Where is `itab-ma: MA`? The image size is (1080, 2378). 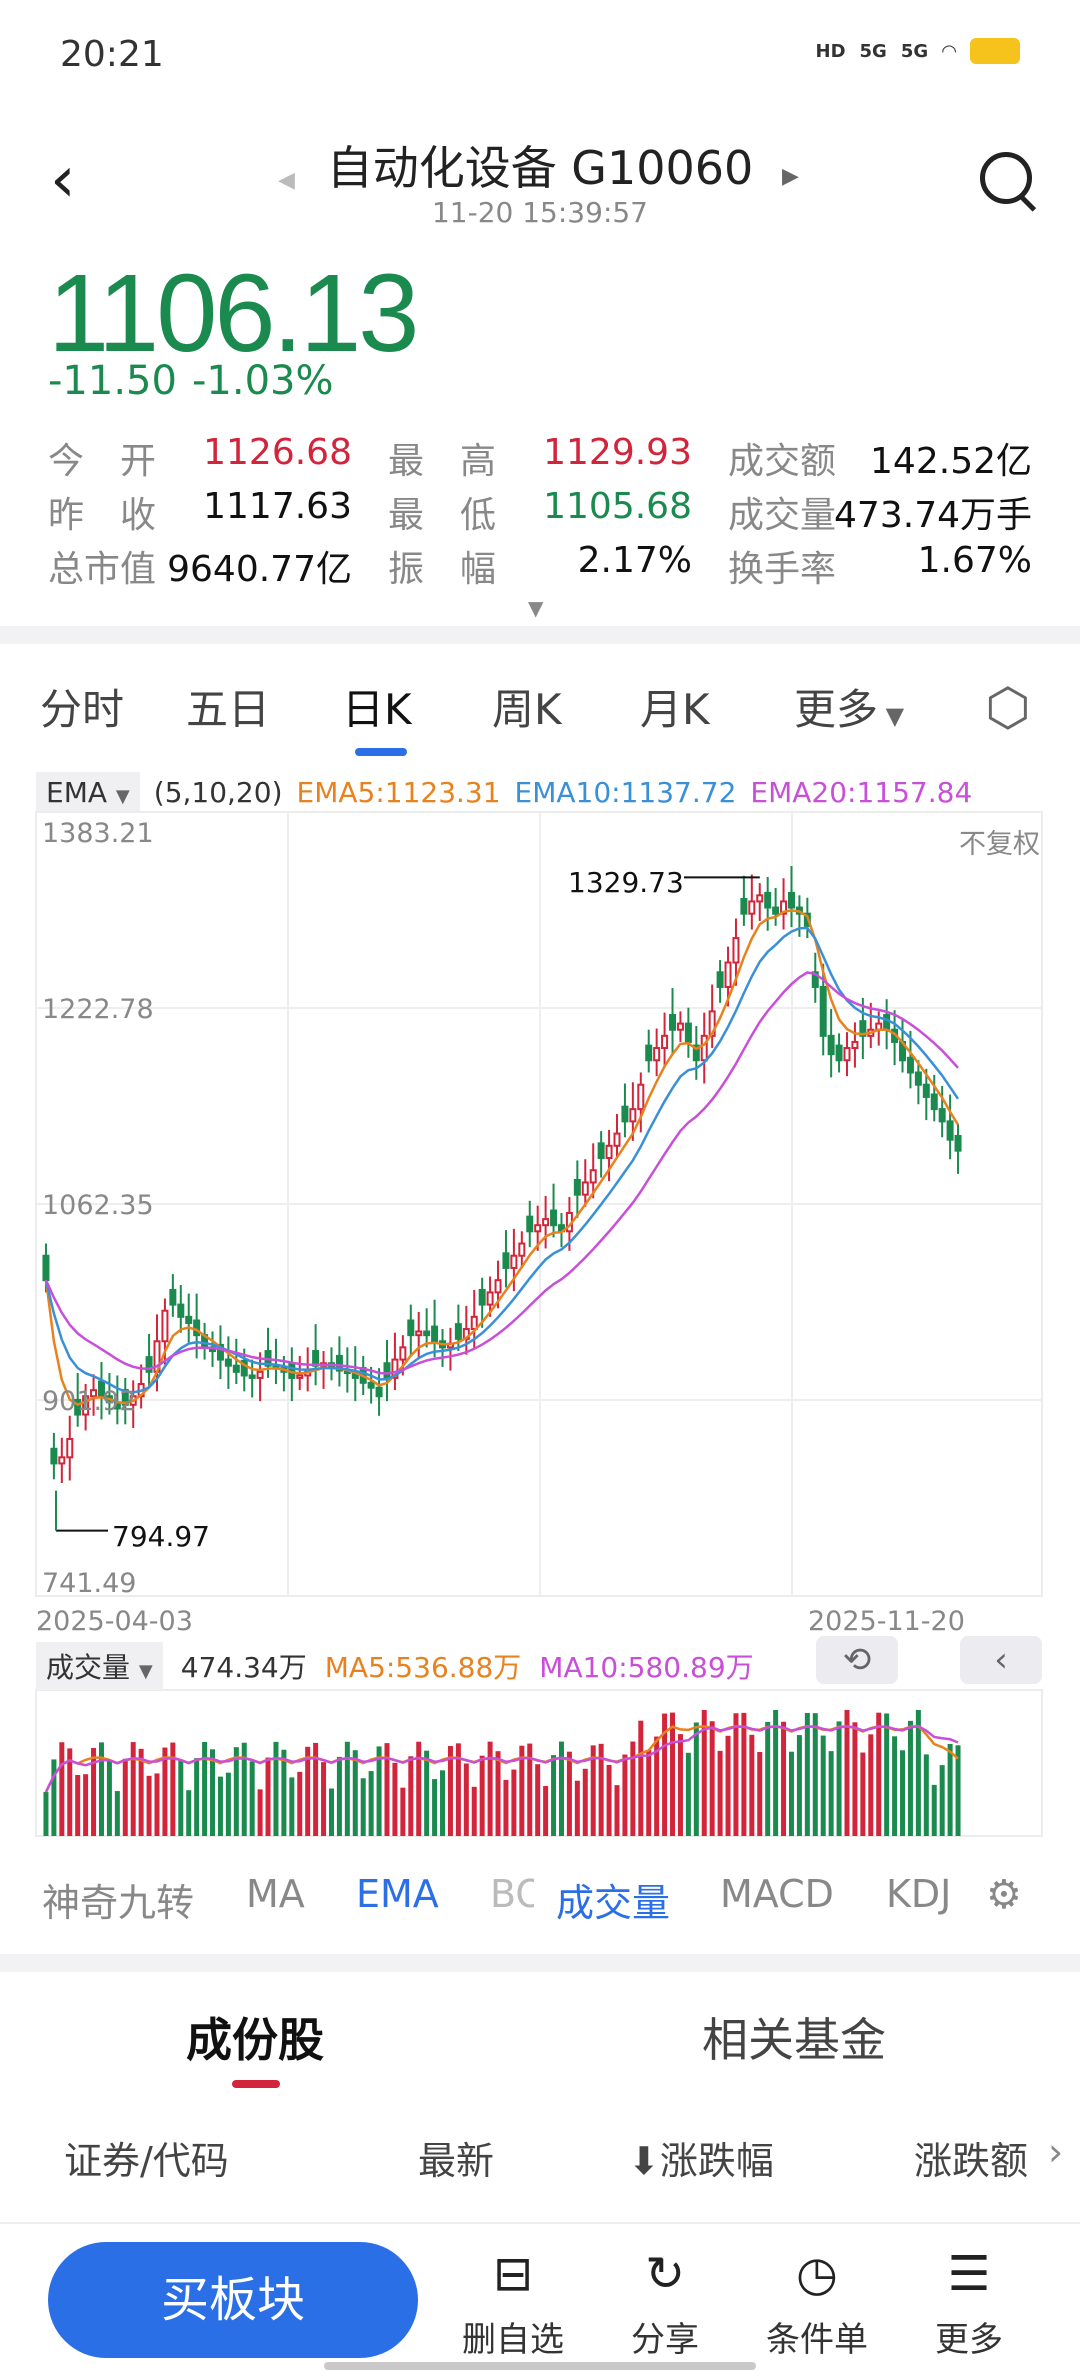 itab-ma: MA is located at coordinates (275, 1894).